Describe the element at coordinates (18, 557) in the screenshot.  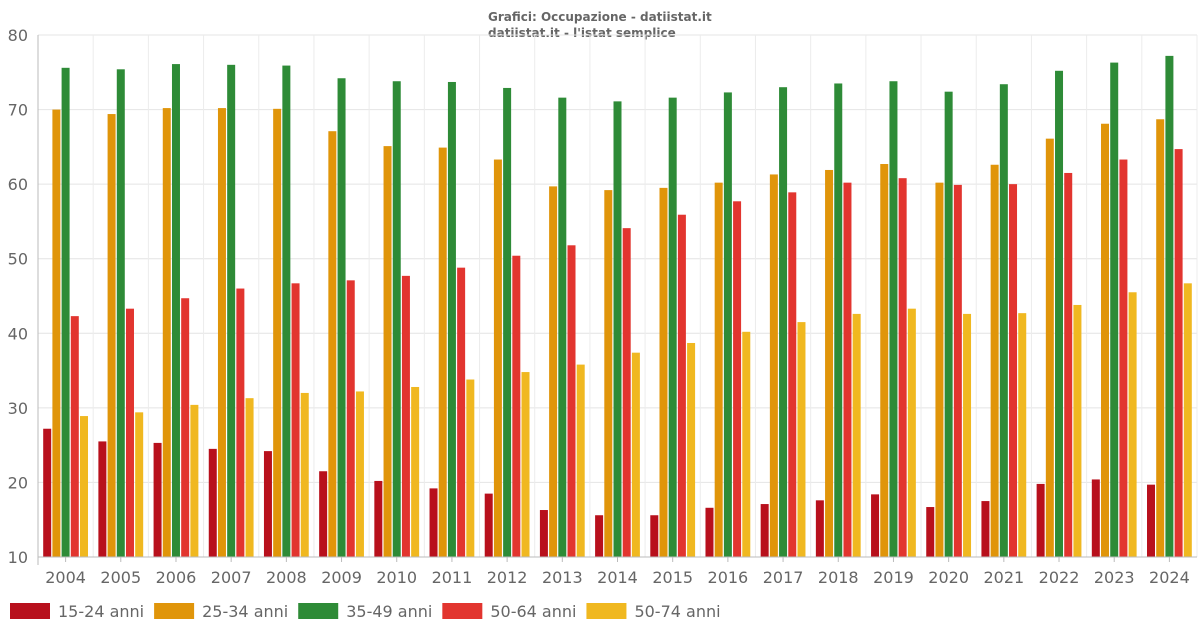
I see `y-tick-label: 10` at that location.